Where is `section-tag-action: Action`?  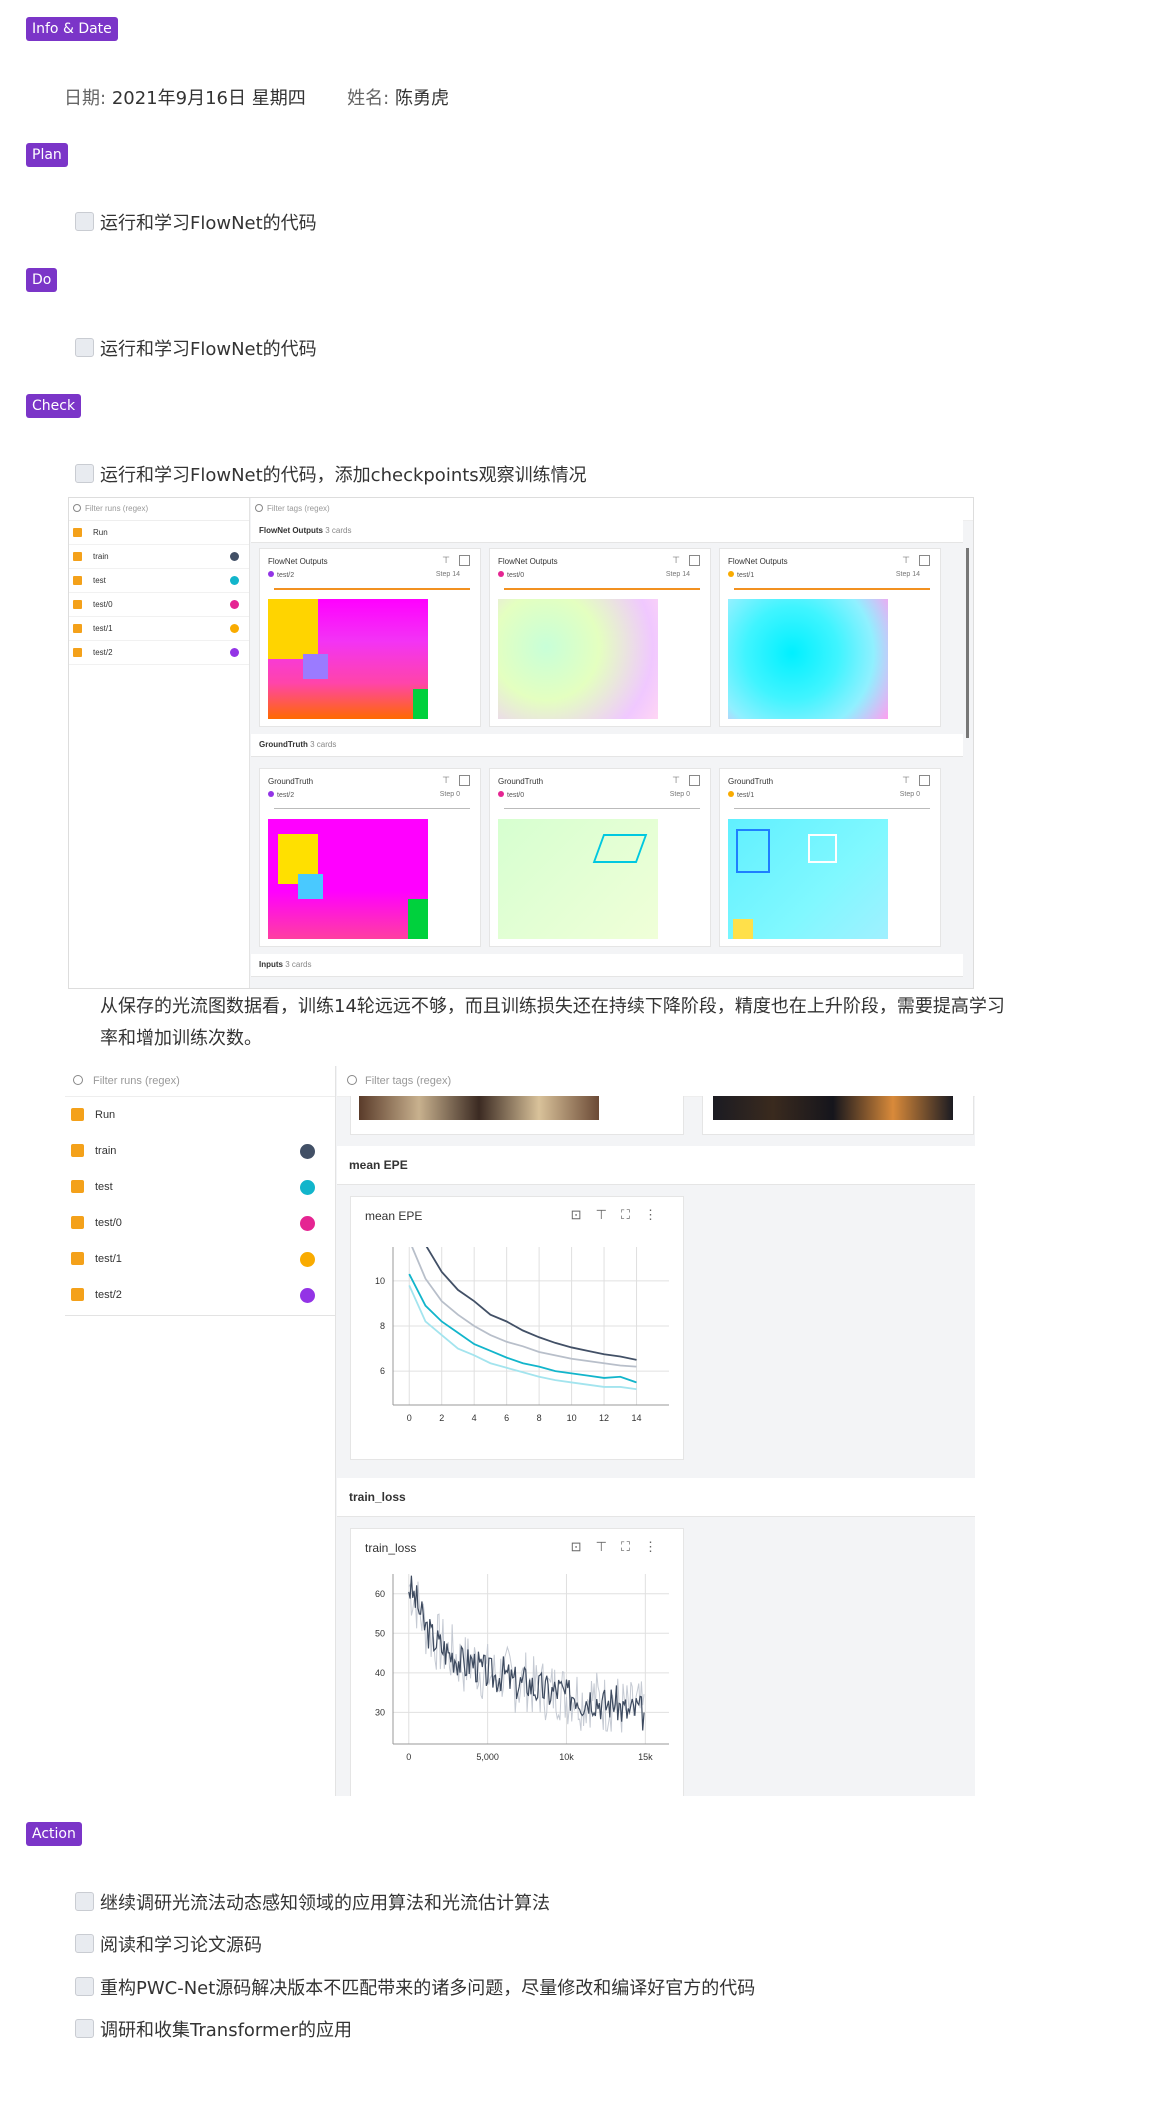
section-tag-action: Action is located at coordinates (54, 1834).